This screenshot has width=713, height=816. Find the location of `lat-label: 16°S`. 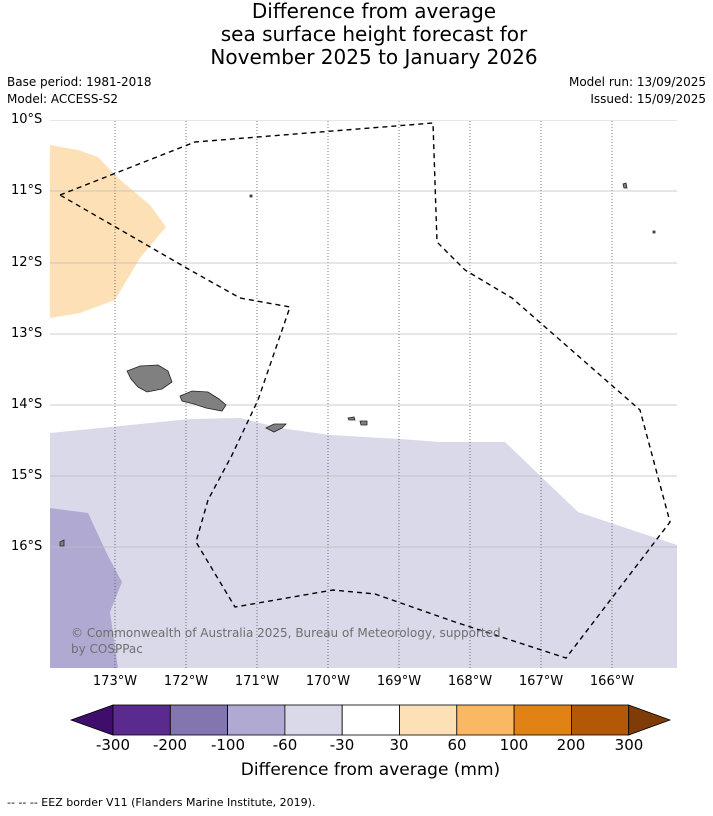

lat-label: 16°S is located at coordinates (27, 546).